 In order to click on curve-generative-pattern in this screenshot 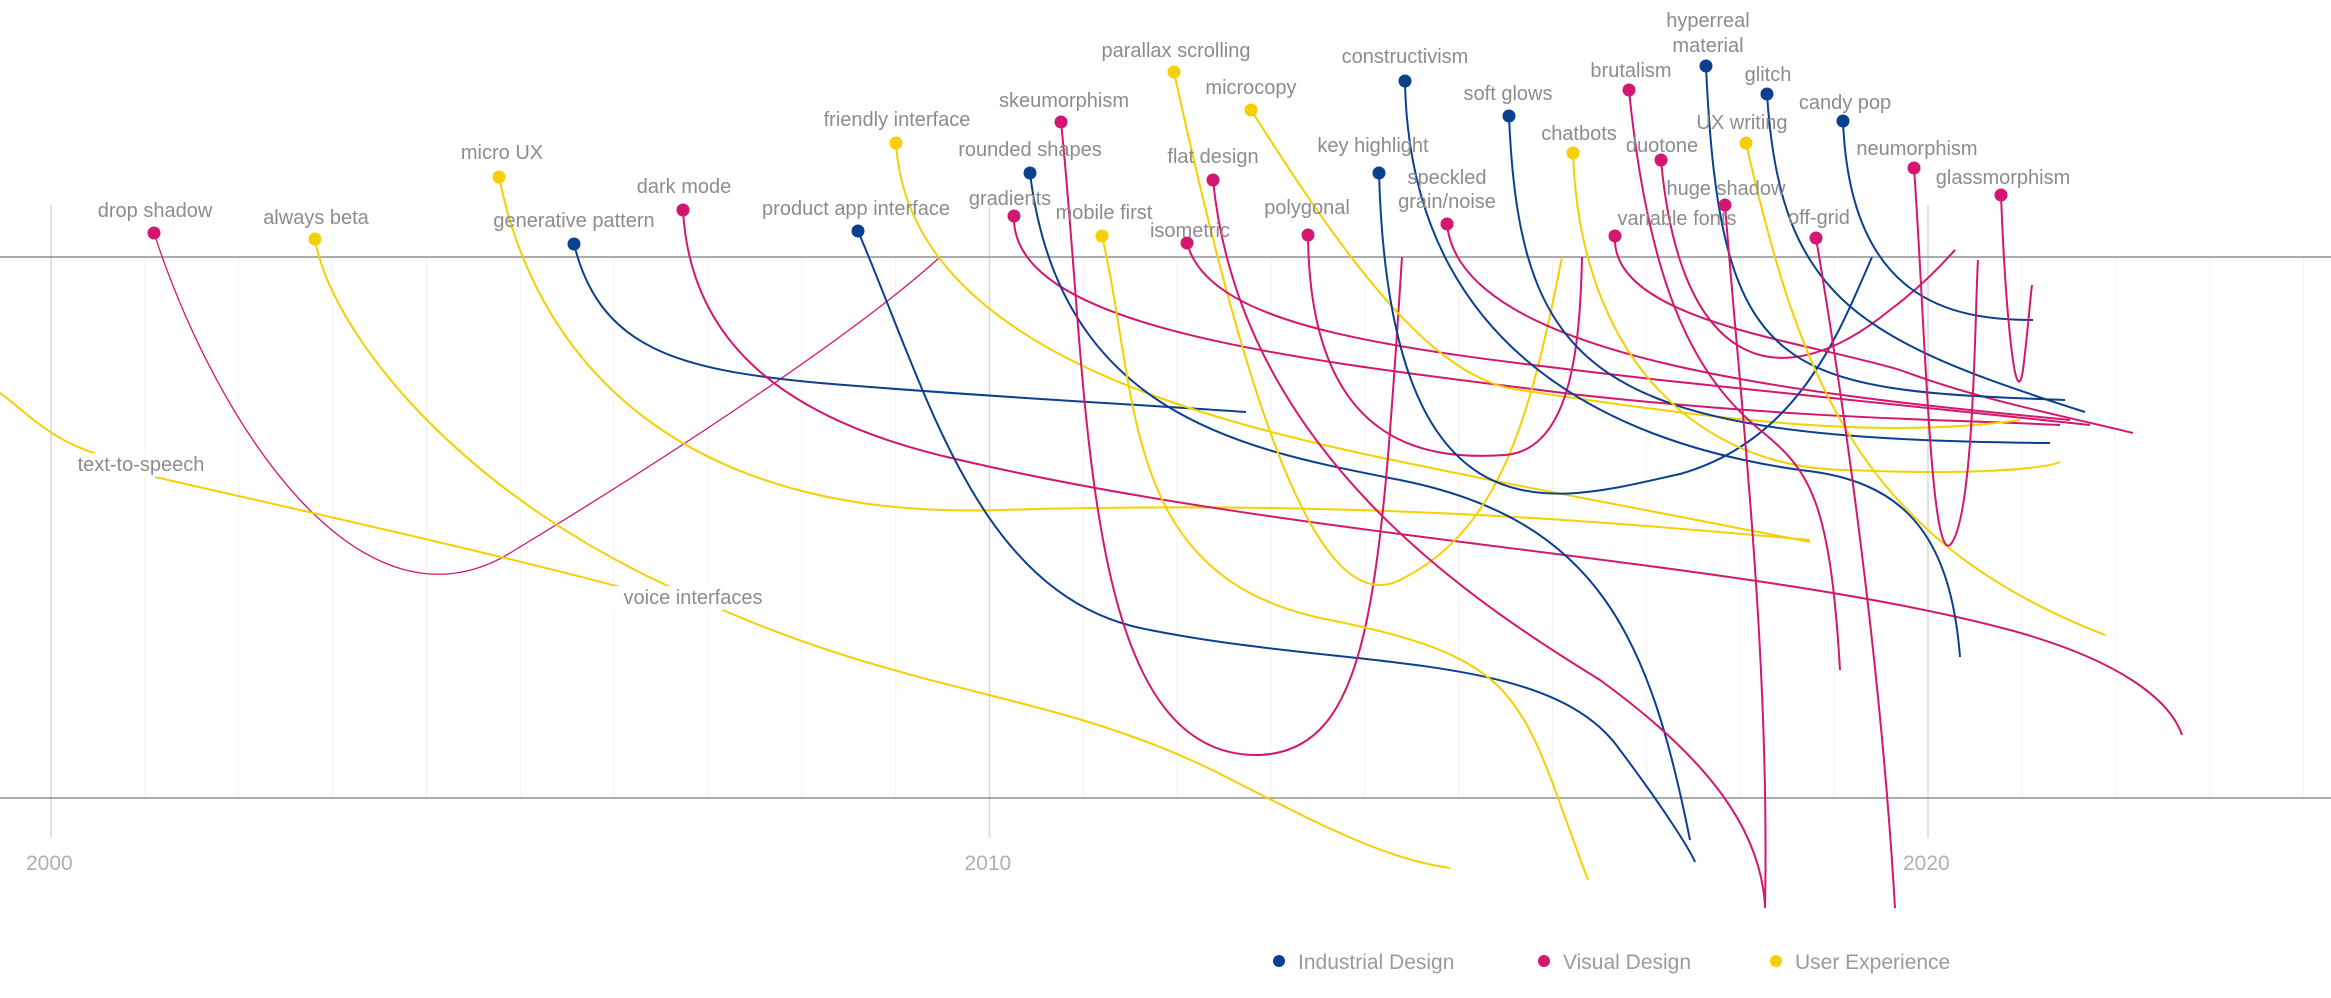, I will do `click(910, 328)`.